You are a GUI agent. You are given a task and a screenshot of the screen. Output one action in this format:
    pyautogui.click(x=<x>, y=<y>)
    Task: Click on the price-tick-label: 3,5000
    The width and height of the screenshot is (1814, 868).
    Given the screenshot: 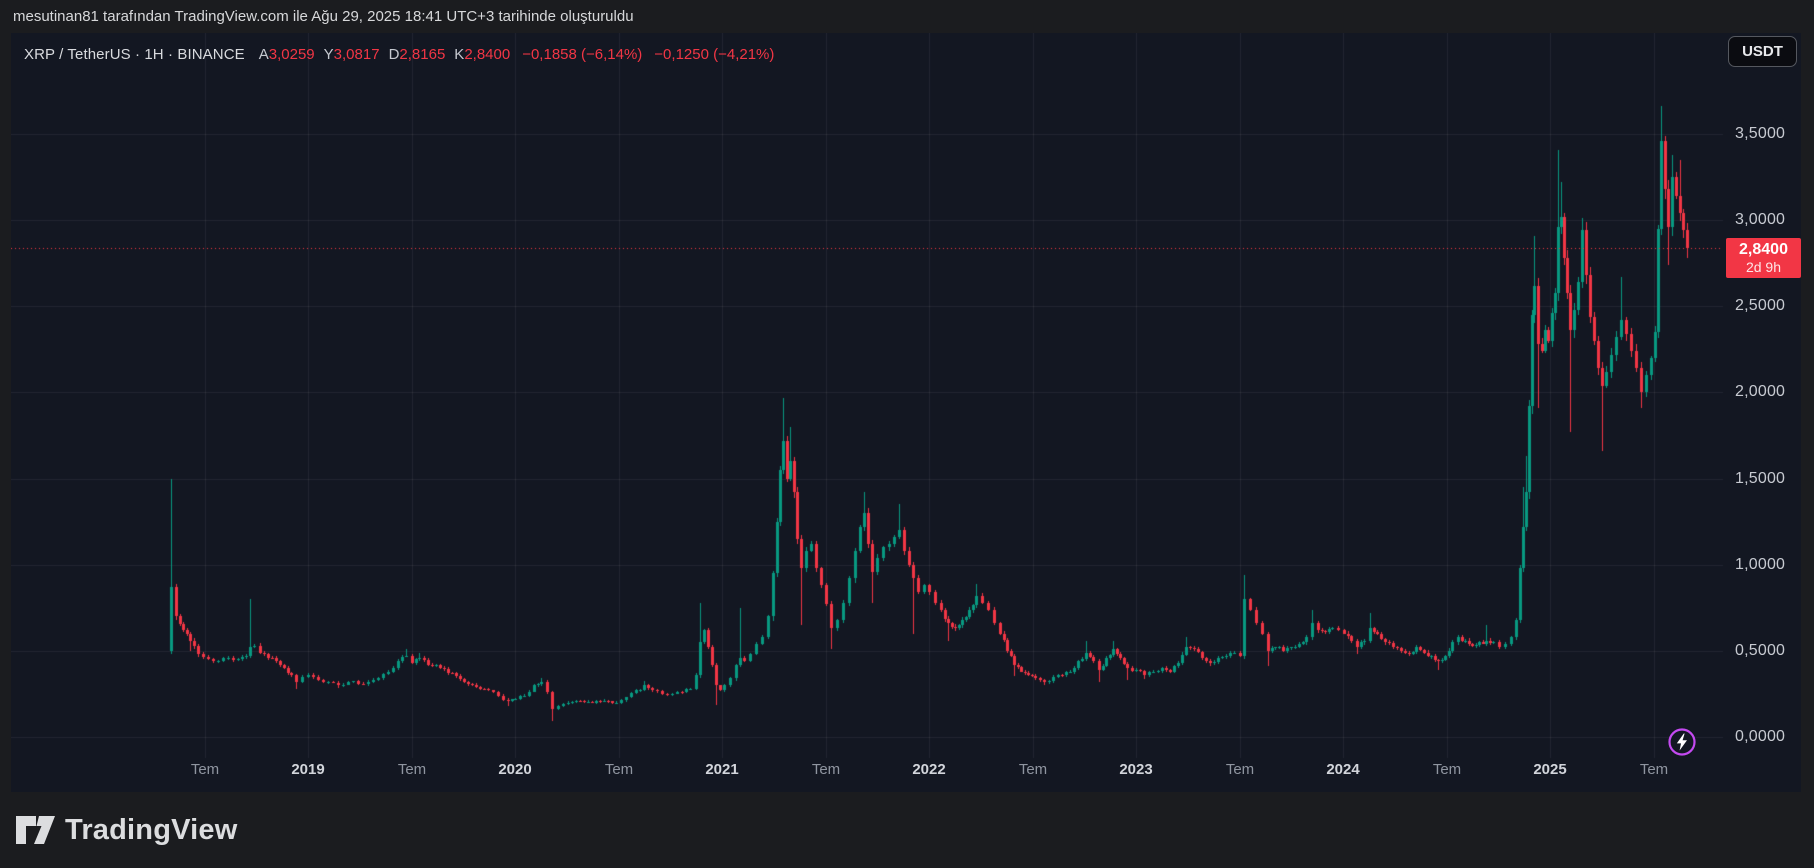 What is the action you would take?
    pyautogui.click(x=1760, y=133)
    